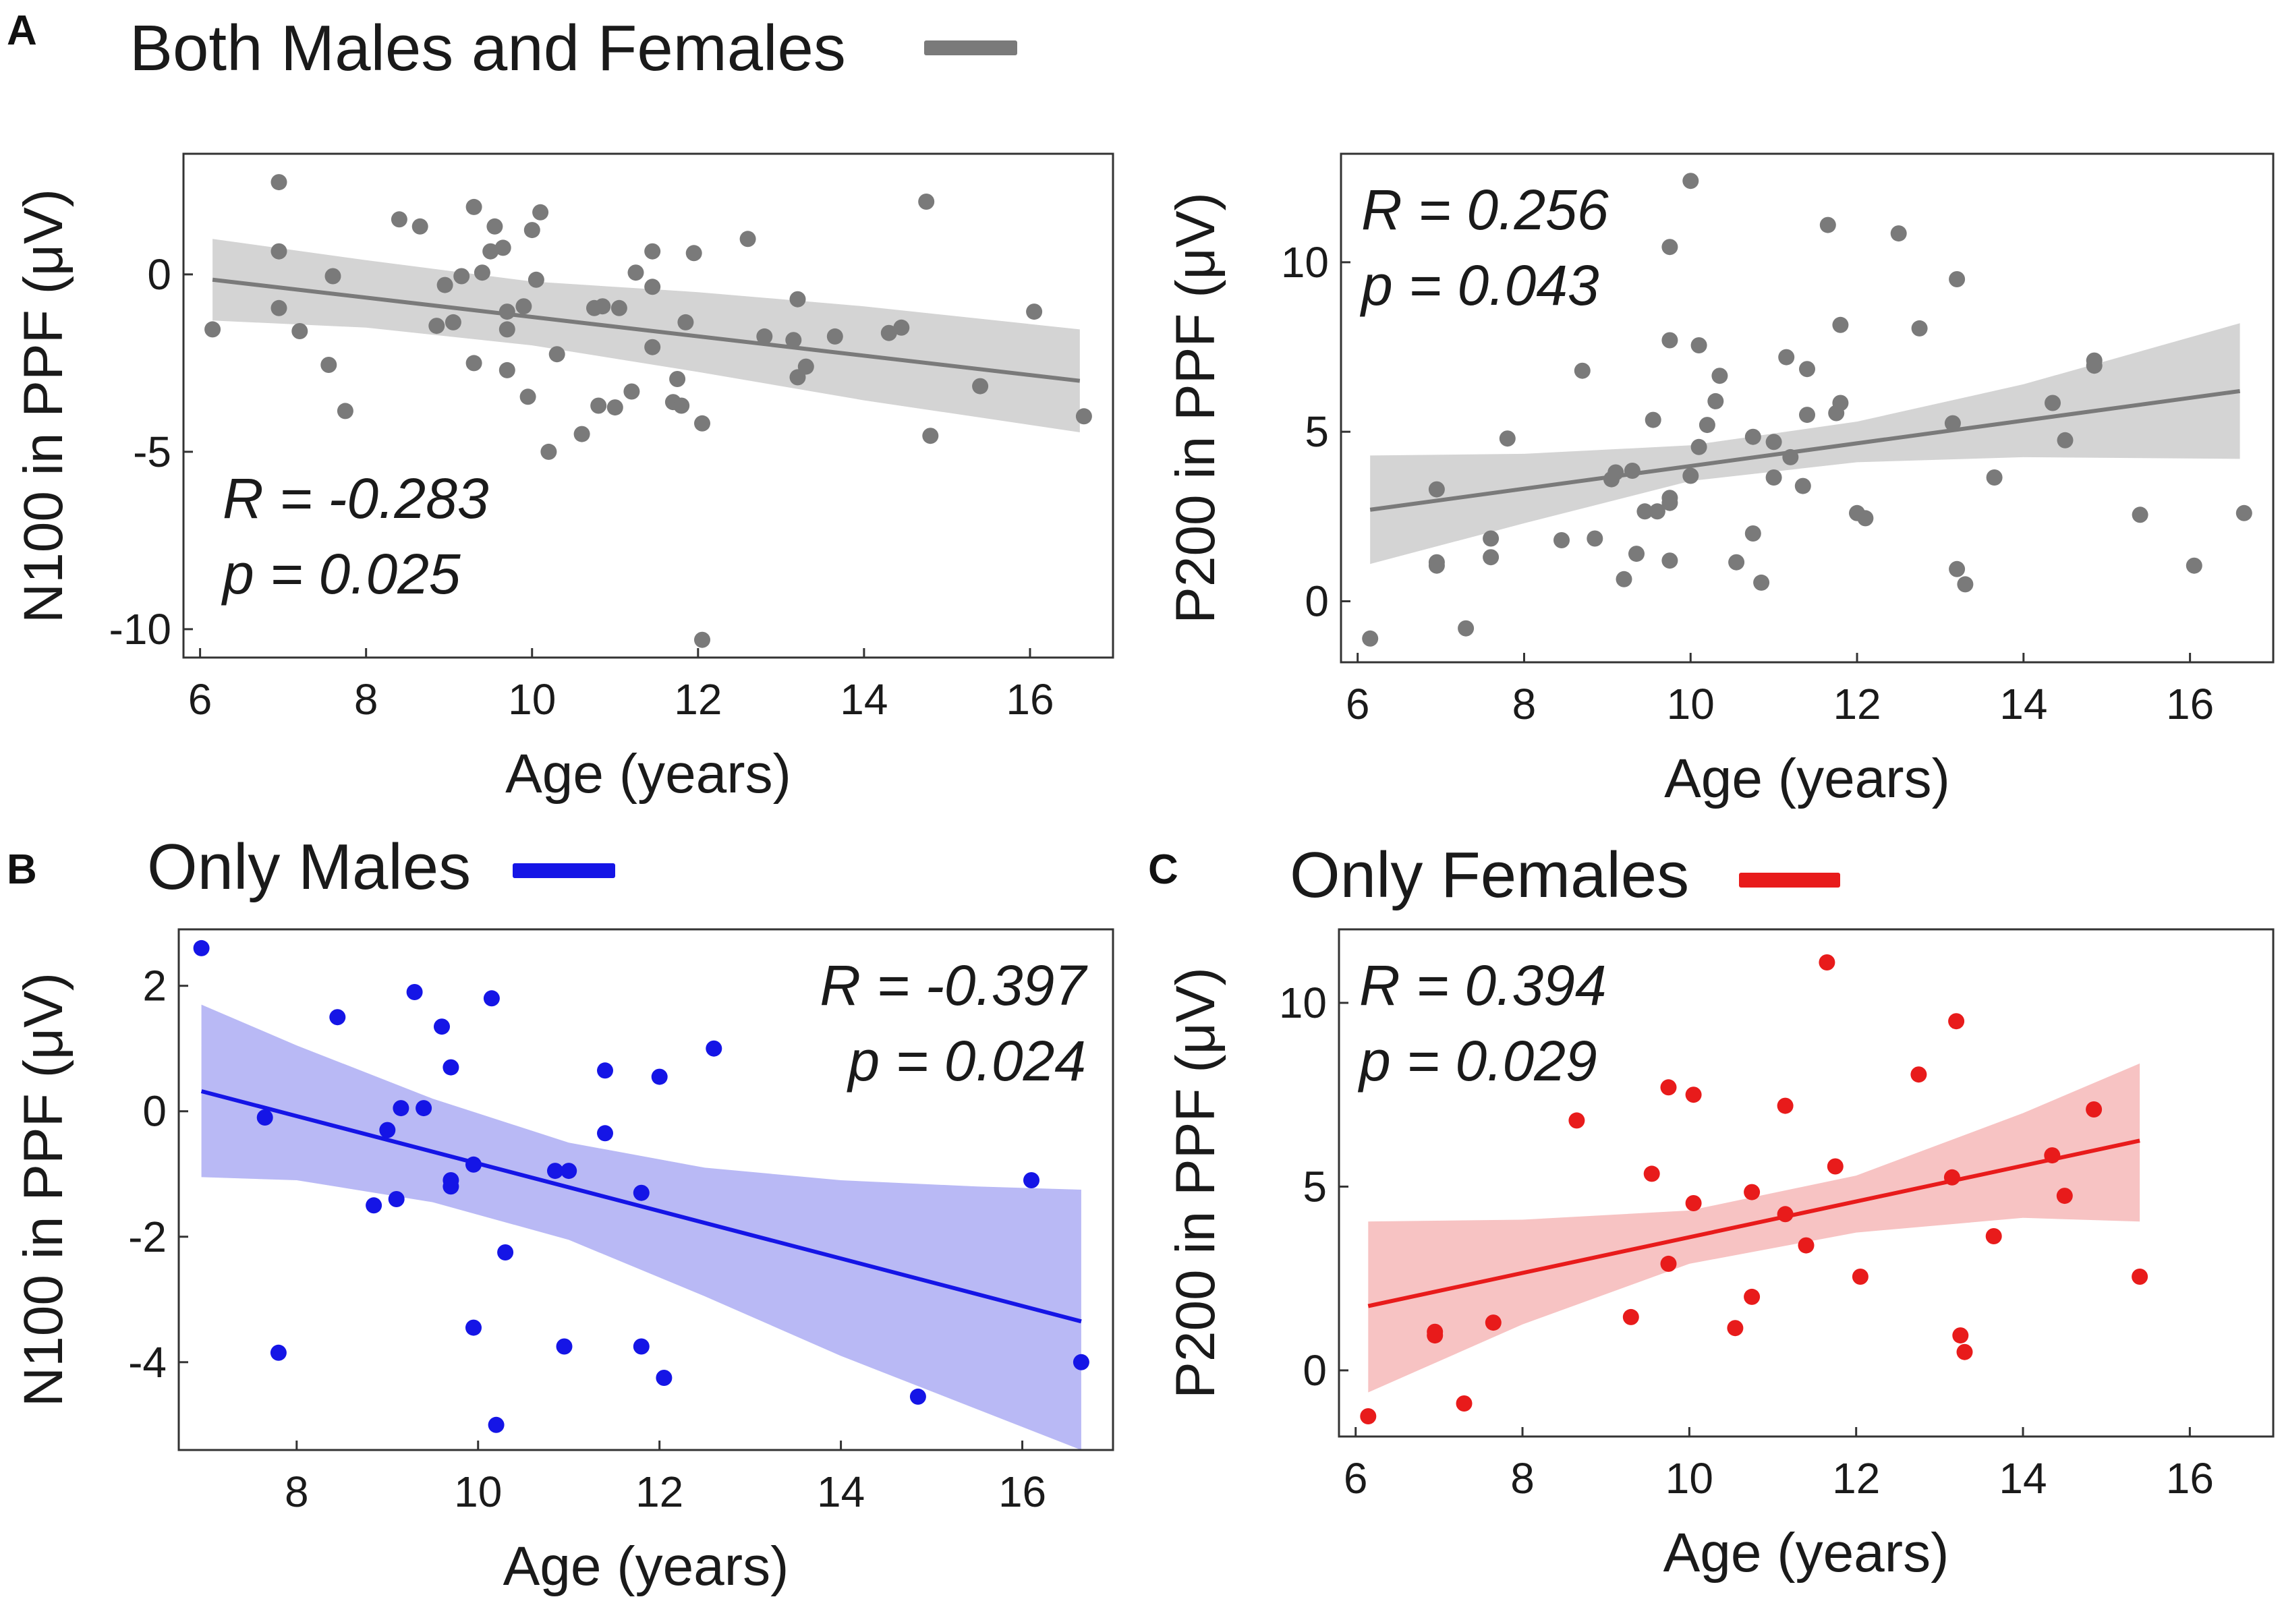  Describe the element at coordinates (1489, 875) in the screenshot. I see `group-title-females: Only Females` at that location.